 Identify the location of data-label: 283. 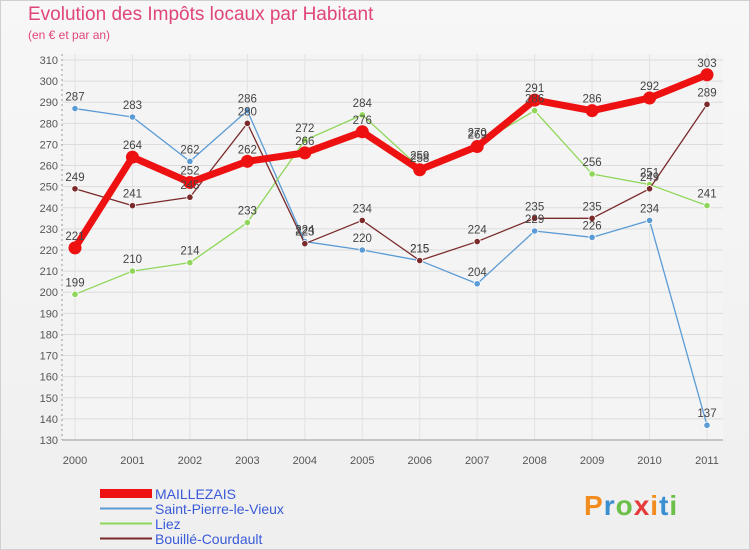
(132, 106).